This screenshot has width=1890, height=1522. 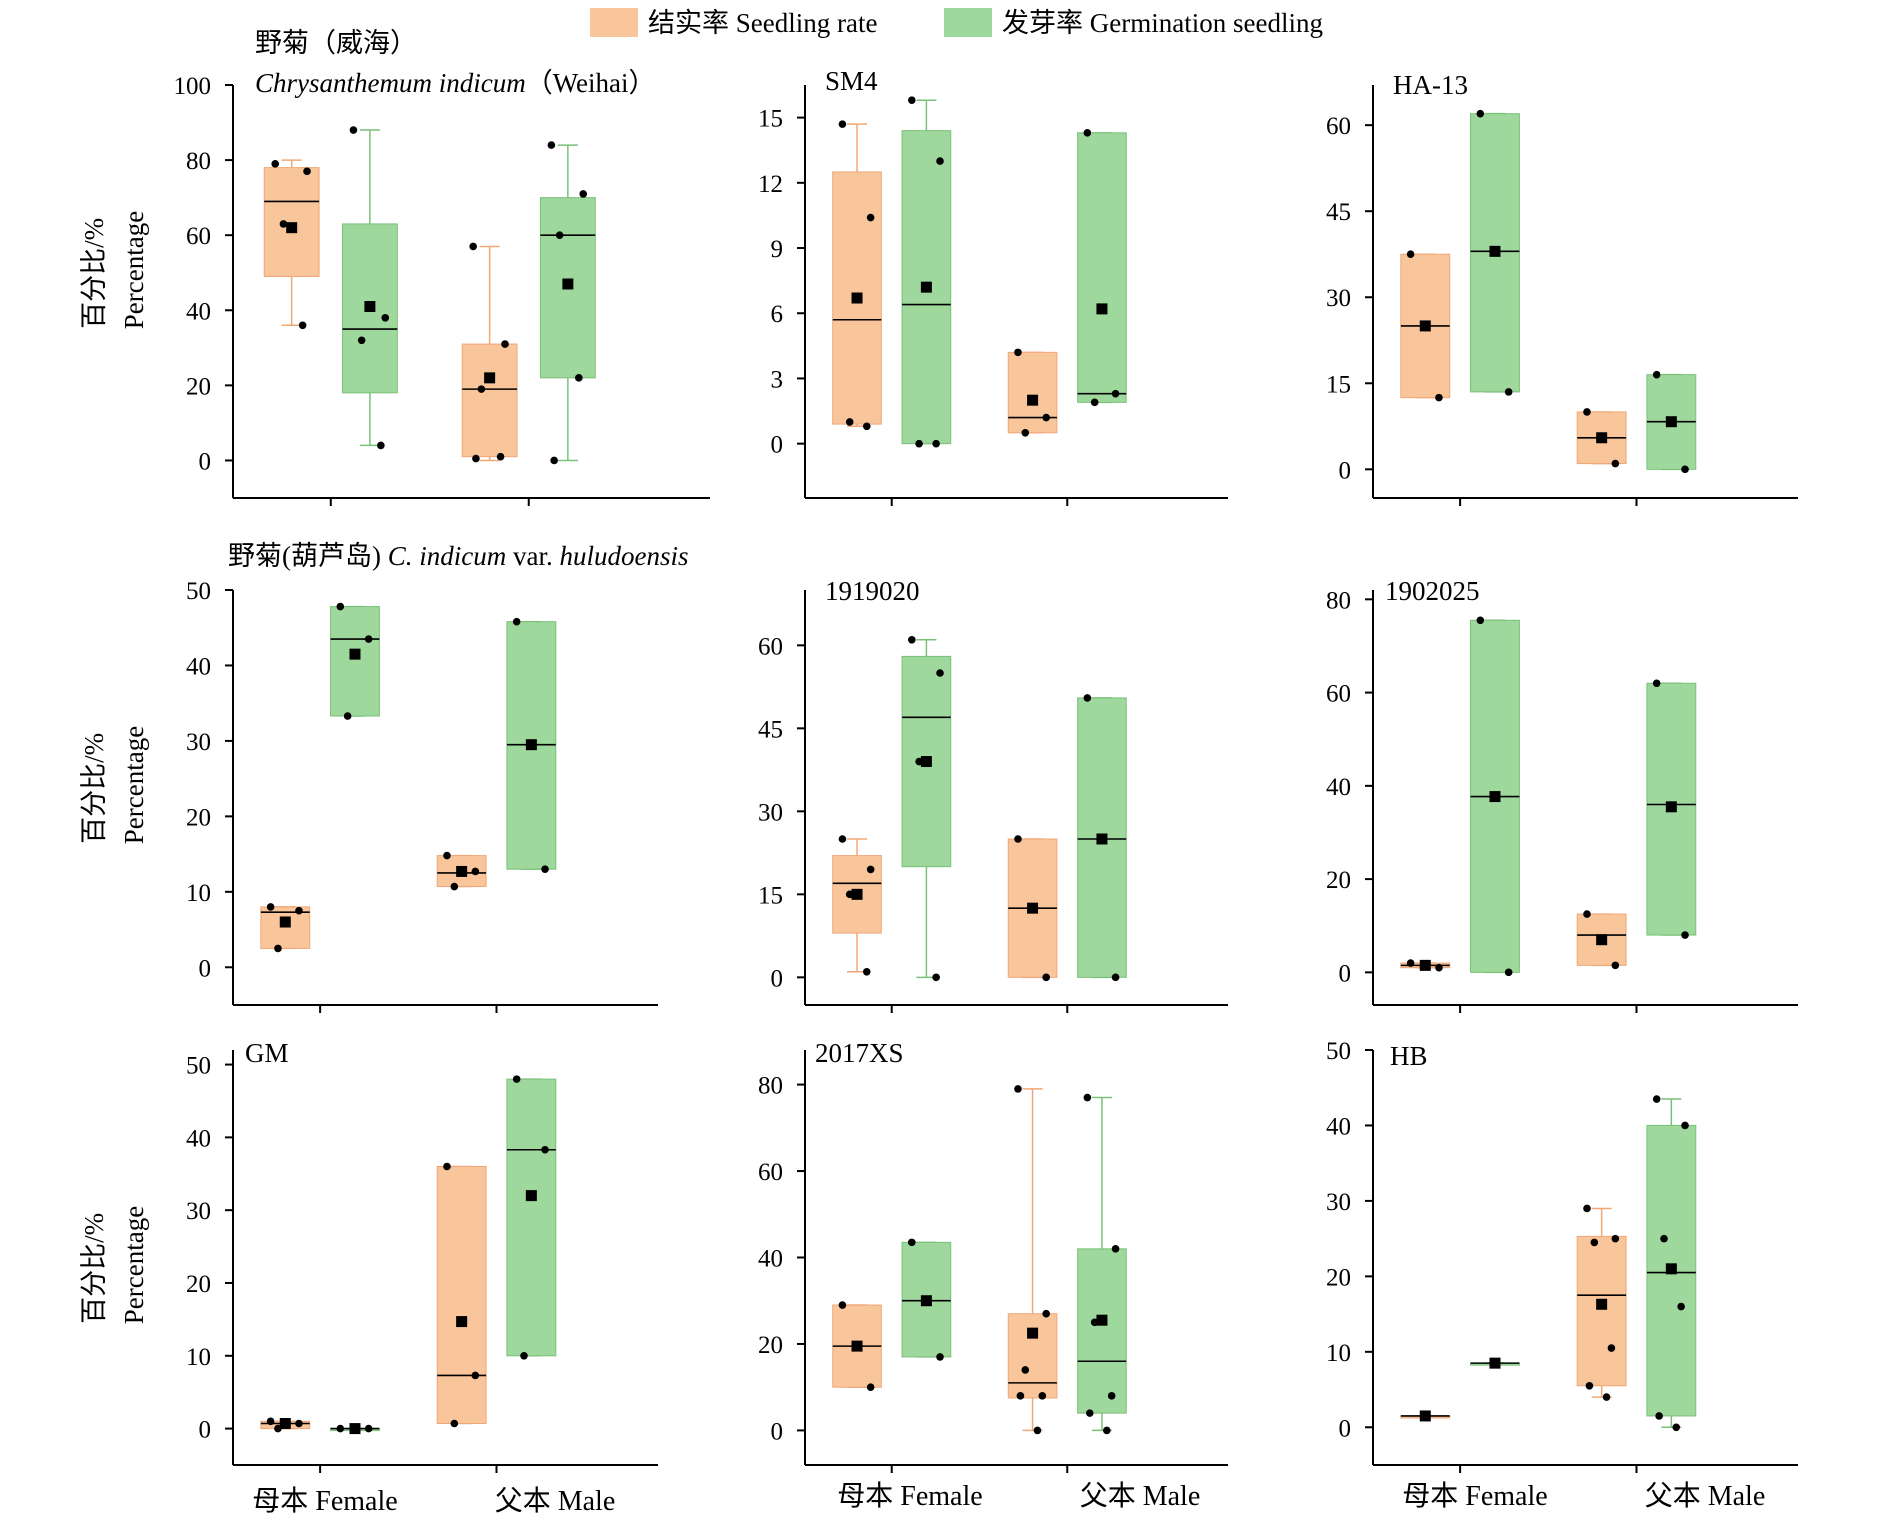 I want to click on panel-title-italic-2: huludoensis, so click(x=623, y=556).